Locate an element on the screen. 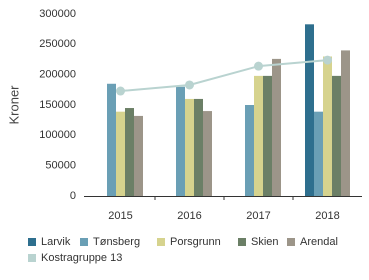 Image resolution: width=369 pixels, height=280 pixels. y-tick-label: 50000 is located at coordinates (60, 166).